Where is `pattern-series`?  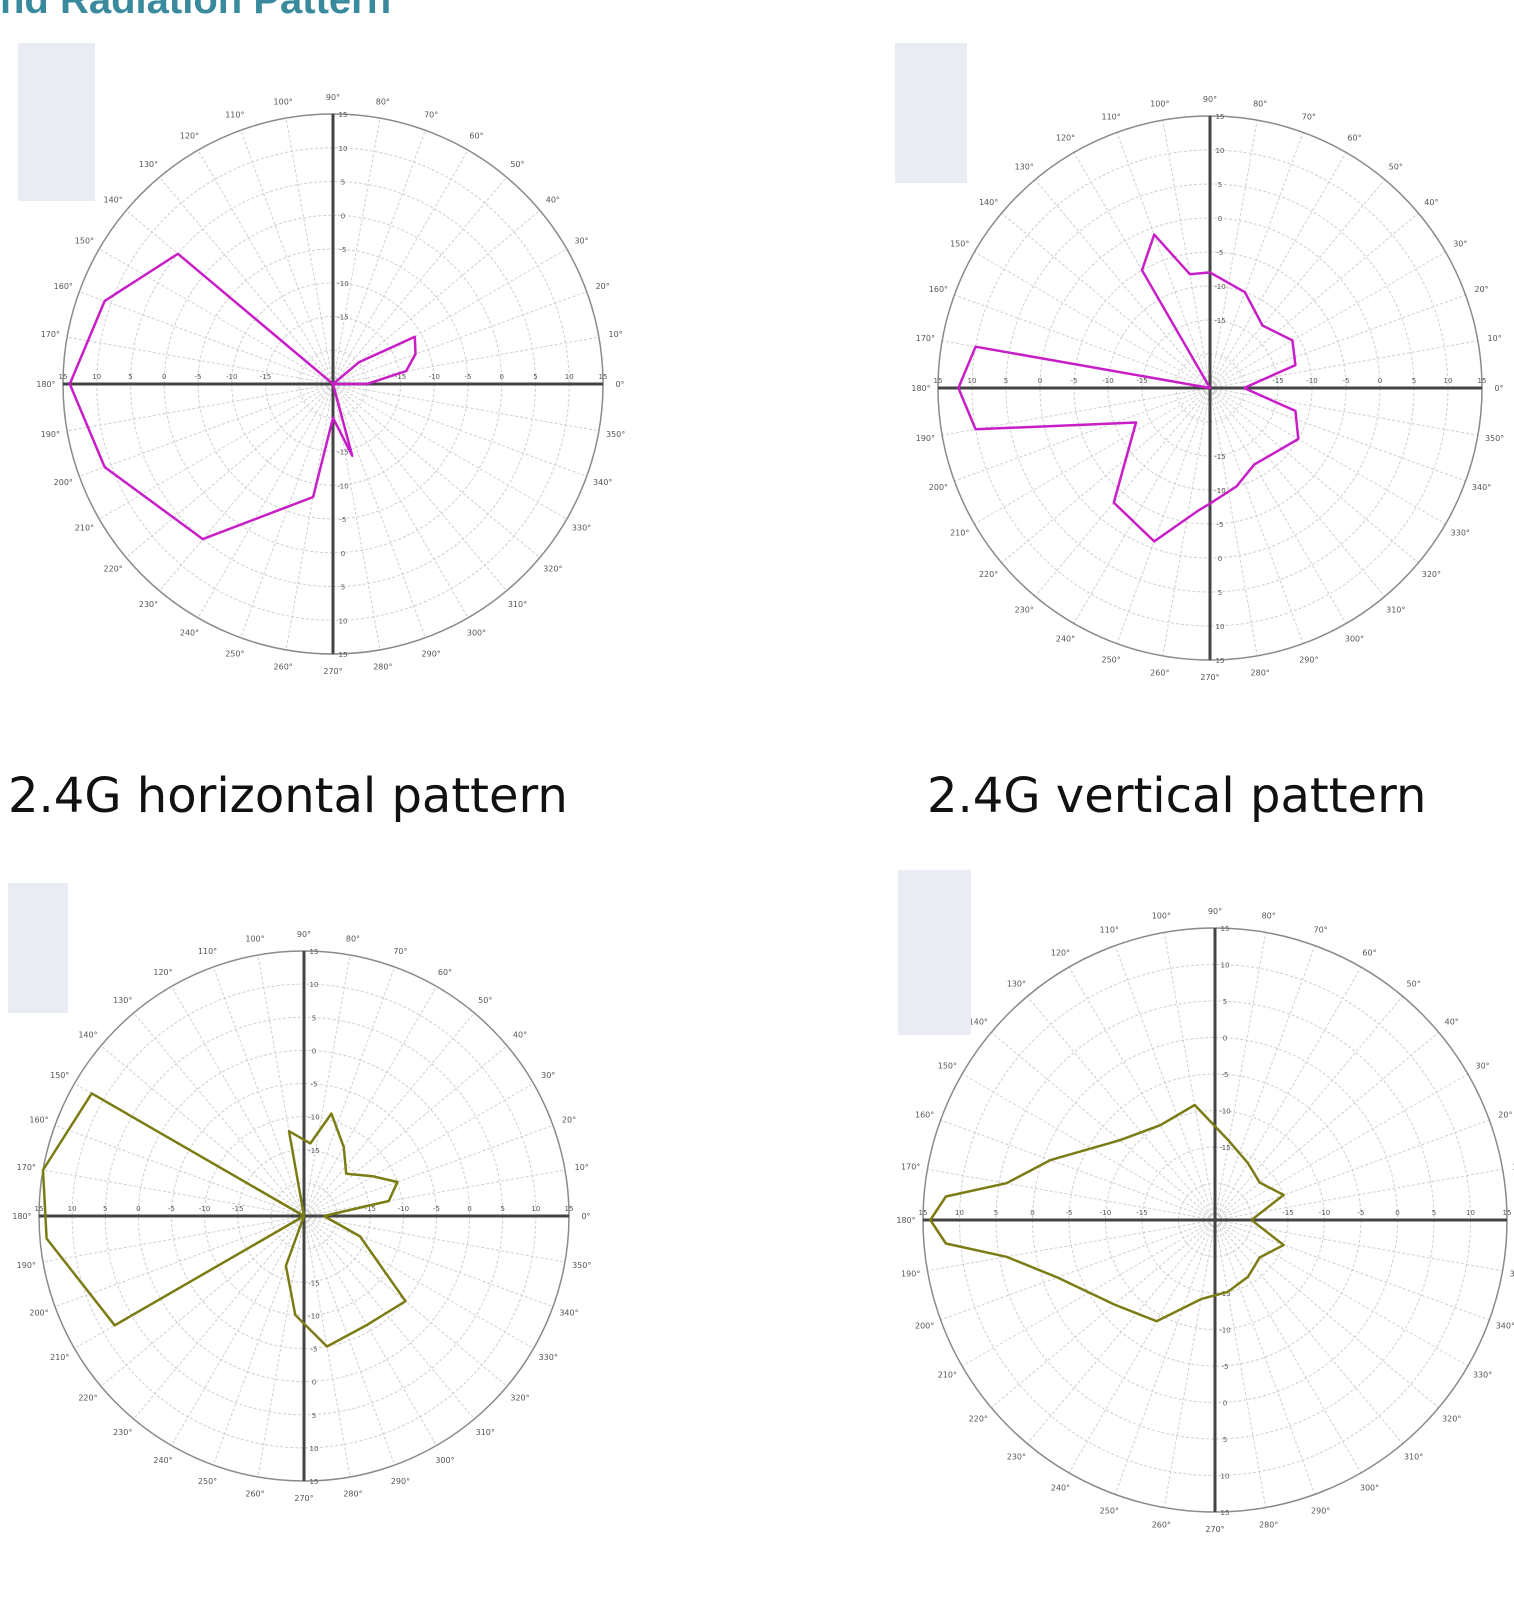 pattern-series is located at coordinates (224, 1220).